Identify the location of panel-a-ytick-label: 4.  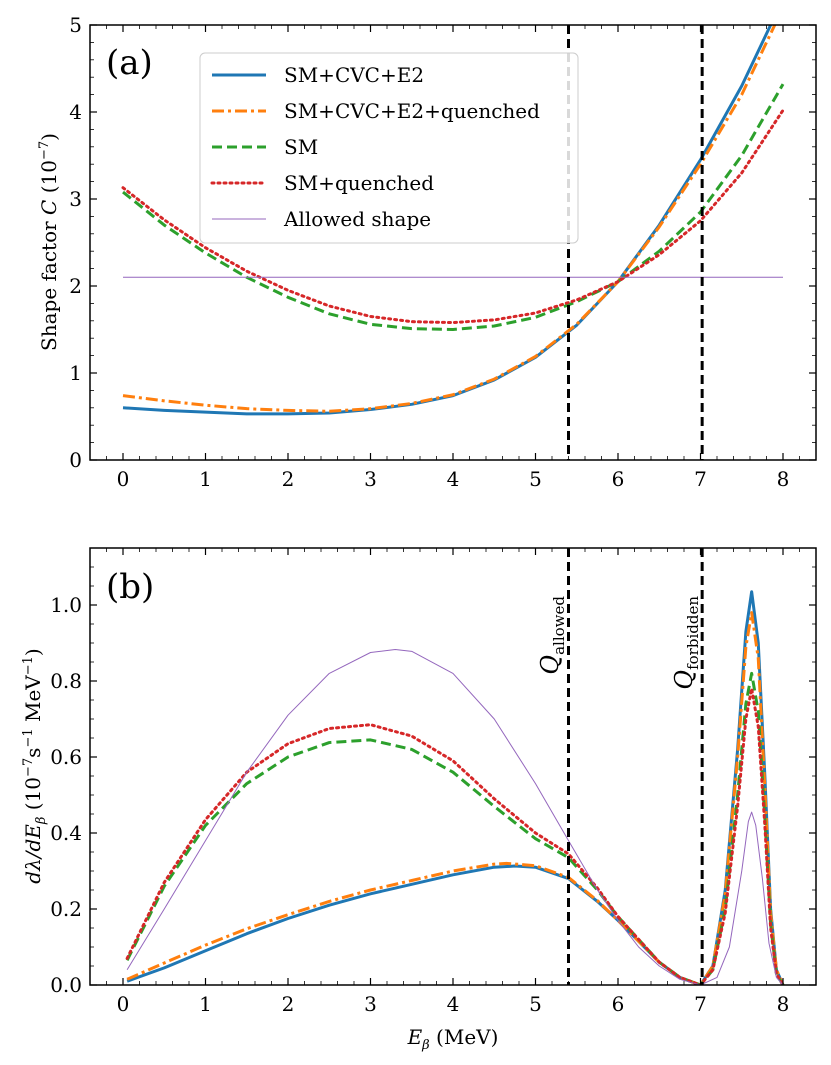
(75, 112).